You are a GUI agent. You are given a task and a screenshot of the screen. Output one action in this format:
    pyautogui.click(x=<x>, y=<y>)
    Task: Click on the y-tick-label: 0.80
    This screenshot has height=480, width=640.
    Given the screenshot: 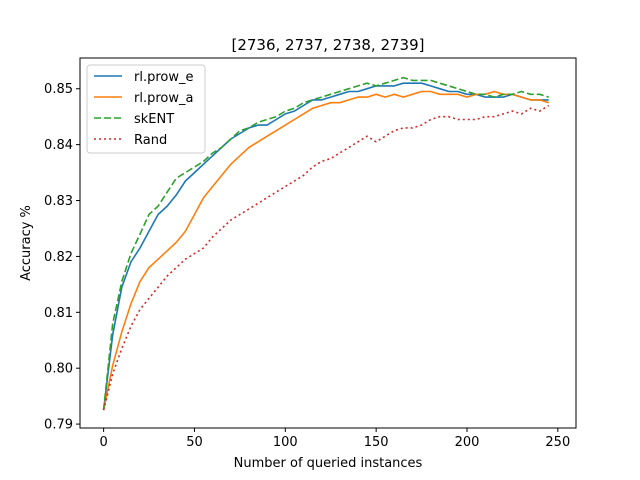 What is the action you would take?
    pyautogui.click(x=58, y=369)
    